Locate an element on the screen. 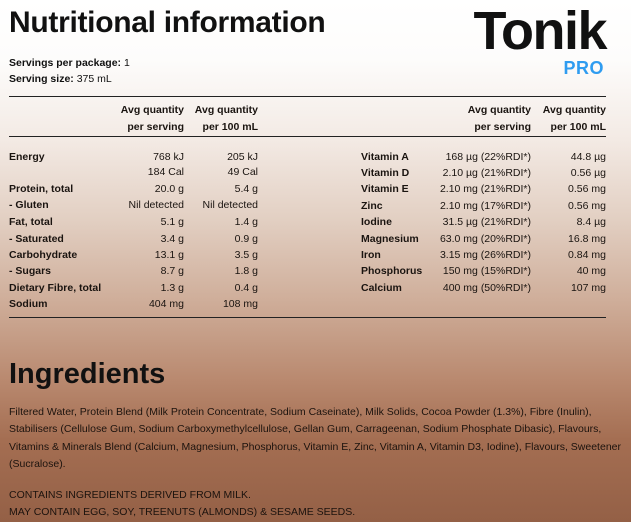  vitamin-per100: 44.8 µg is located at coordinates (588, 157).